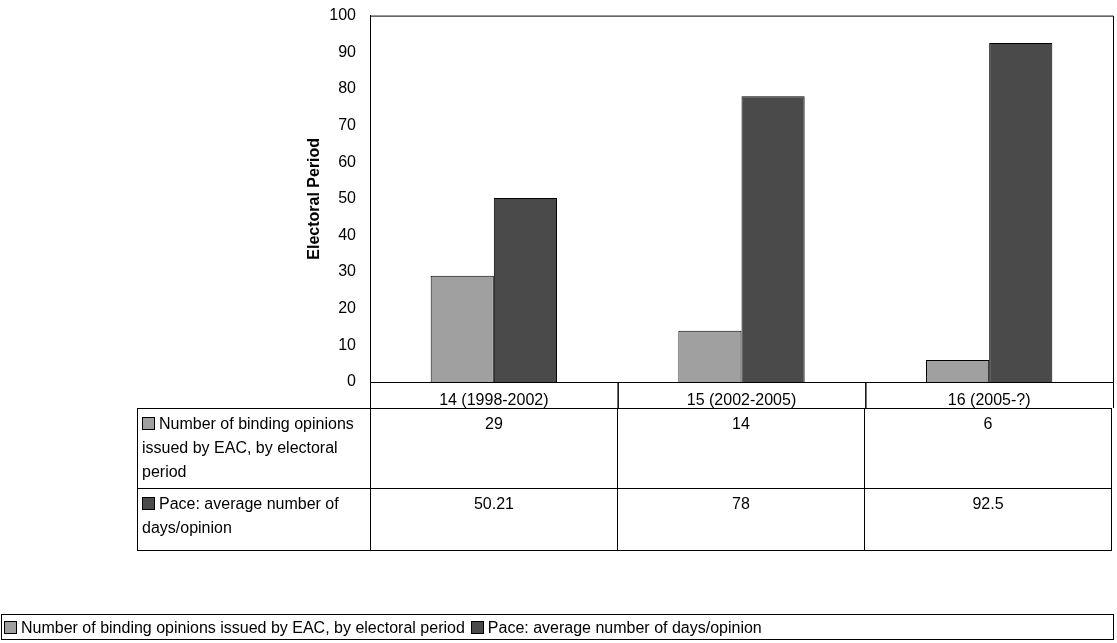  I want to click on legend-label: Number of binding opinions issued by EAC, by electoral period, so click(254, 448).